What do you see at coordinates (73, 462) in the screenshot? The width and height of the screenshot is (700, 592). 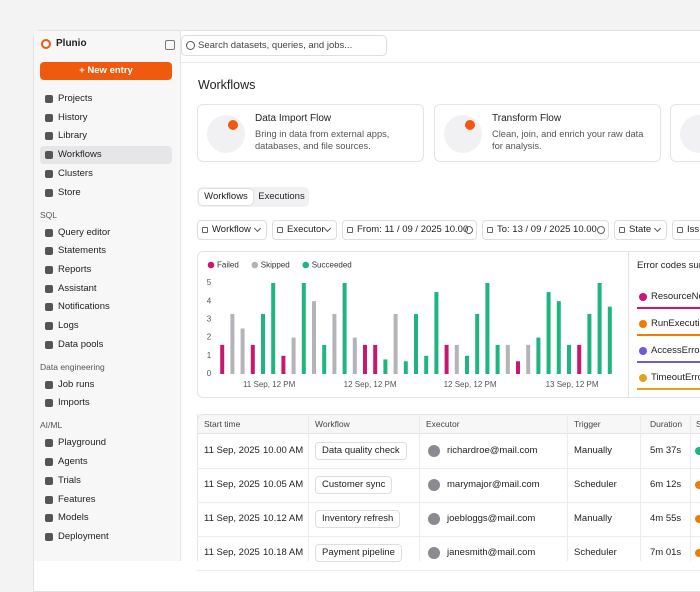 I see `nav-item: Agents` at bounding box center [73, 462].